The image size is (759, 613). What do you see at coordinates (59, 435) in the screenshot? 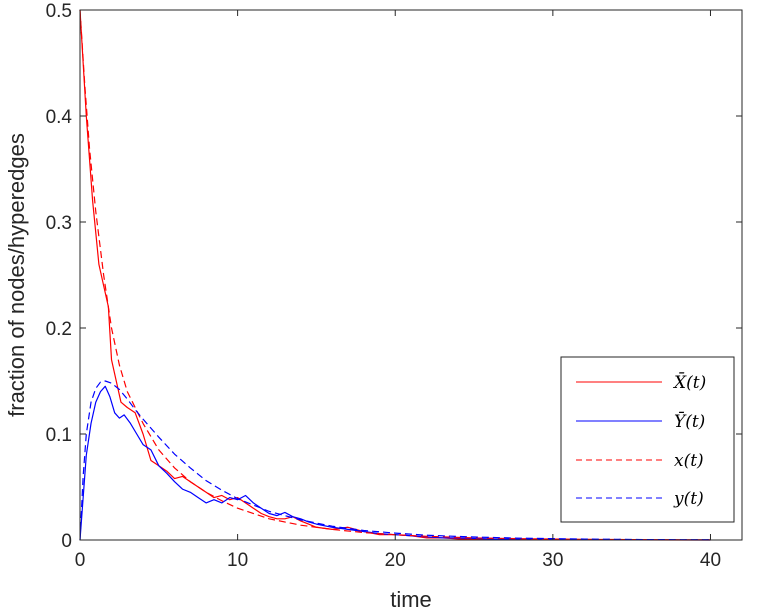
I see `y-tick-label: 0.1` at bounding box center [59, 435].